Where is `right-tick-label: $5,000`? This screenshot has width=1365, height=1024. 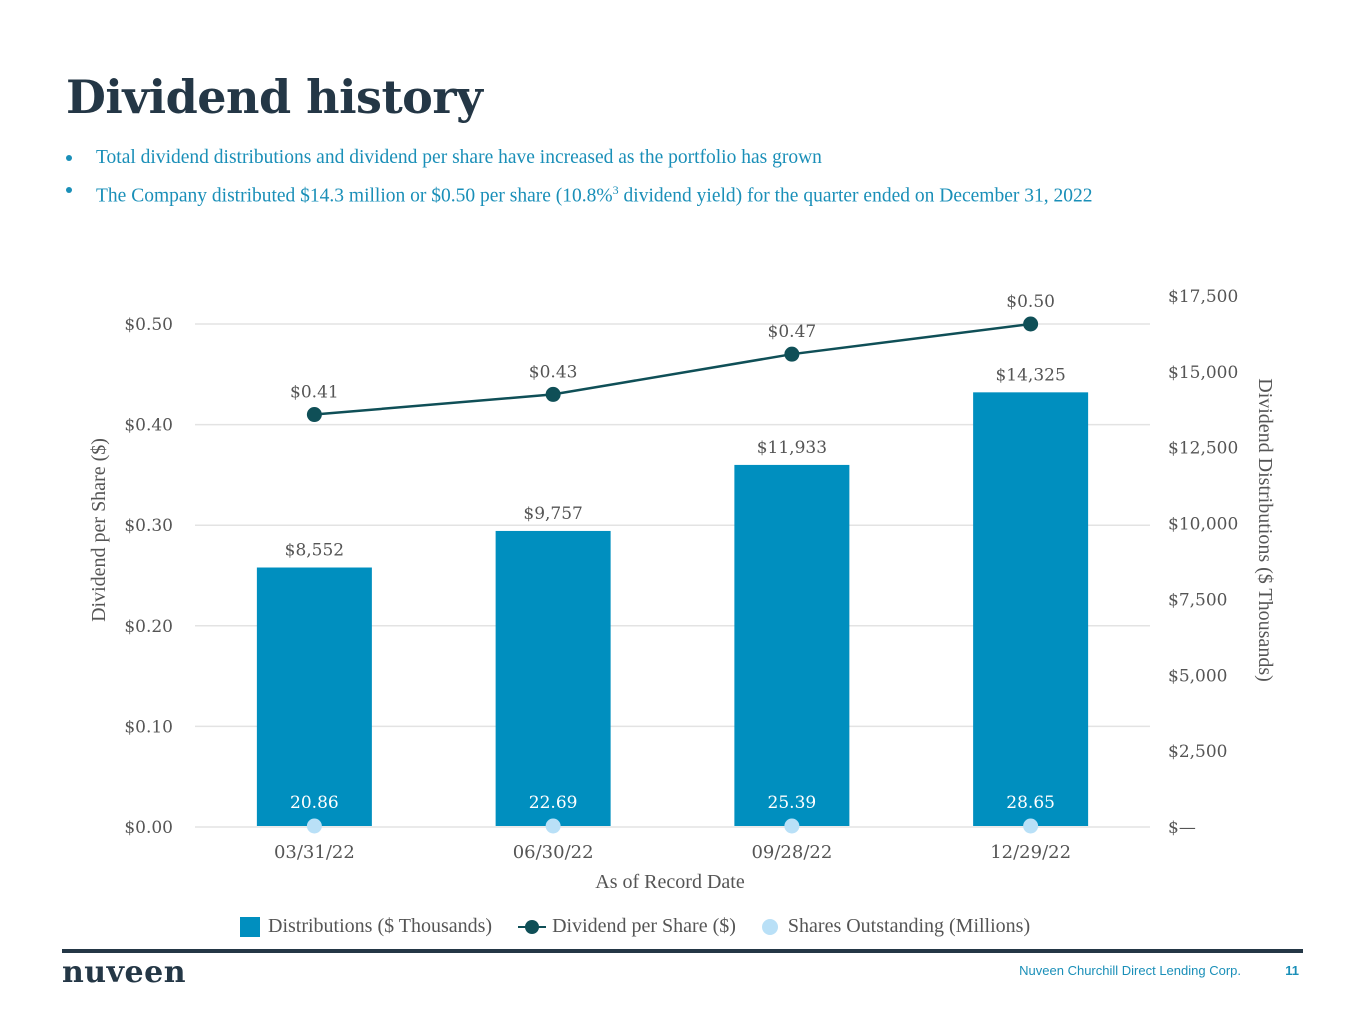
right-tick-label: $5,000 is located at coordinates (1197, 676).